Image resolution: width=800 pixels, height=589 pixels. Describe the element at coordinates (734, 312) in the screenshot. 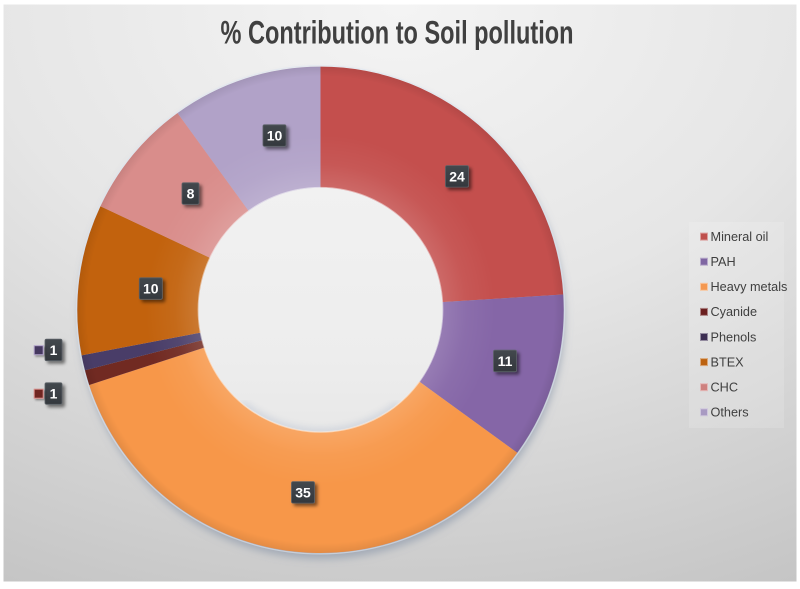

I see `svg-text: Cyanide` at that location.